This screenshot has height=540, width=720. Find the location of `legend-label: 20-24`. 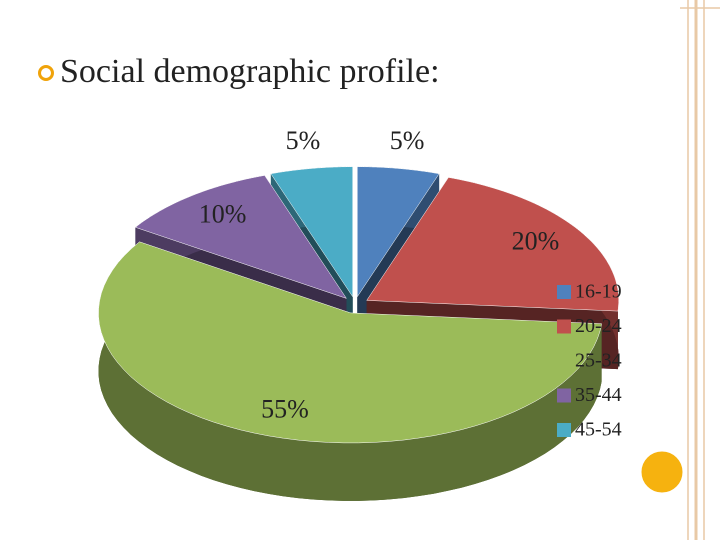

legend-label: 20-24 is located at coordinates (598, 326).